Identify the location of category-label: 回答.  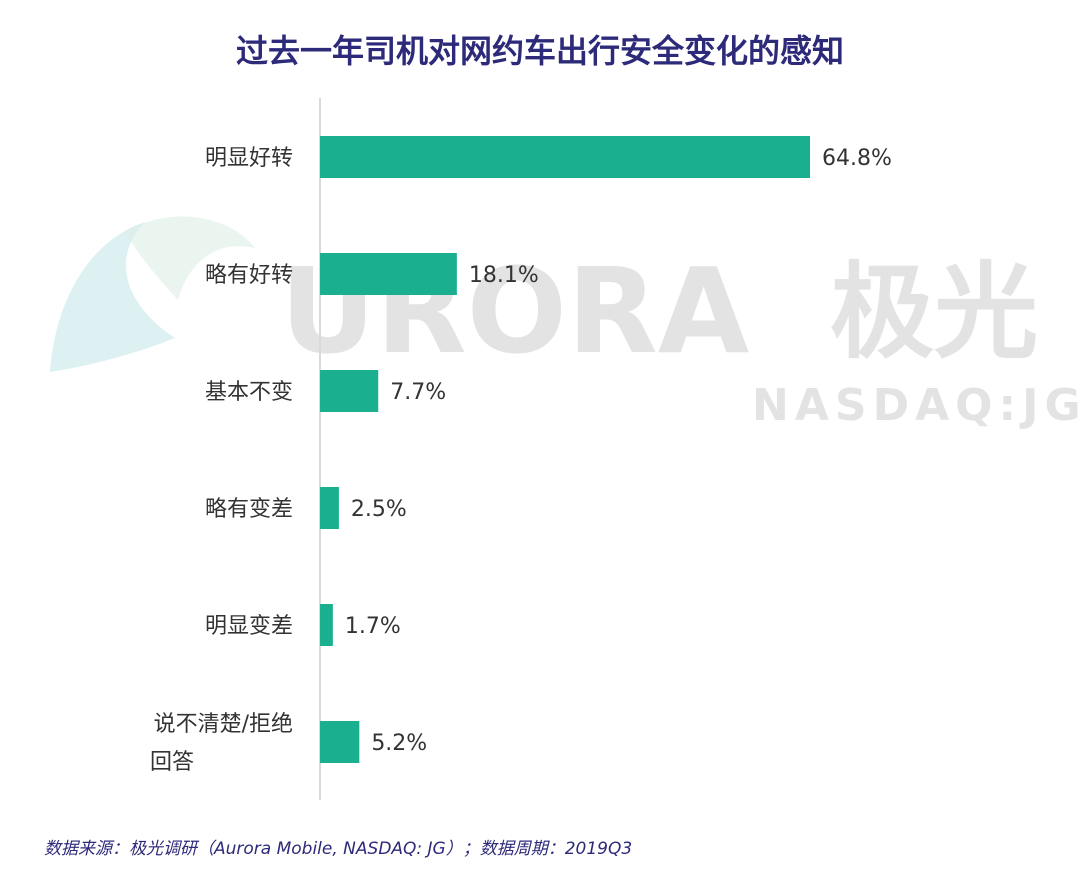
(172, 762).